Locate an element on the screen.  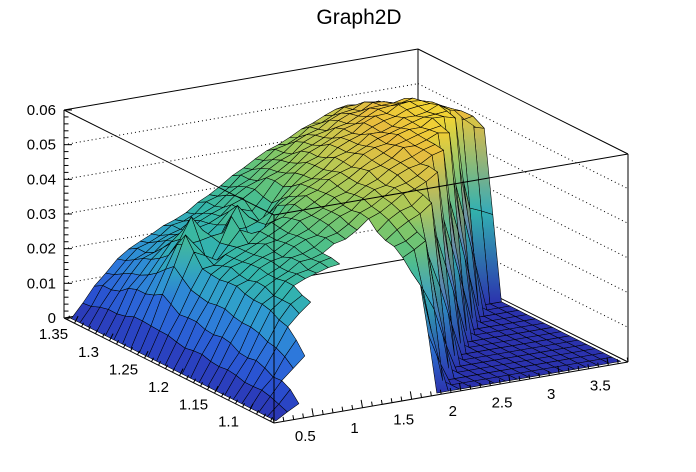
y-axis-tick-label: 1.25 is located at coordinates (123, 369).